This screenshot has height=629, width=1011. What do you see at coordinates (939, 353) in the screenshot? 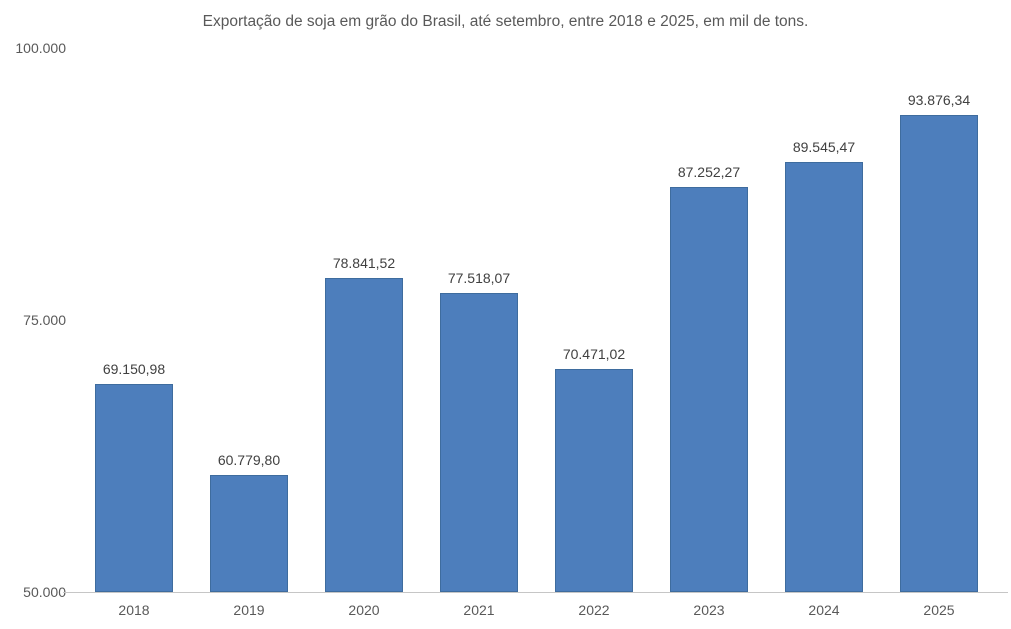
I see `bar-2025` at bounding box center [939, 353].